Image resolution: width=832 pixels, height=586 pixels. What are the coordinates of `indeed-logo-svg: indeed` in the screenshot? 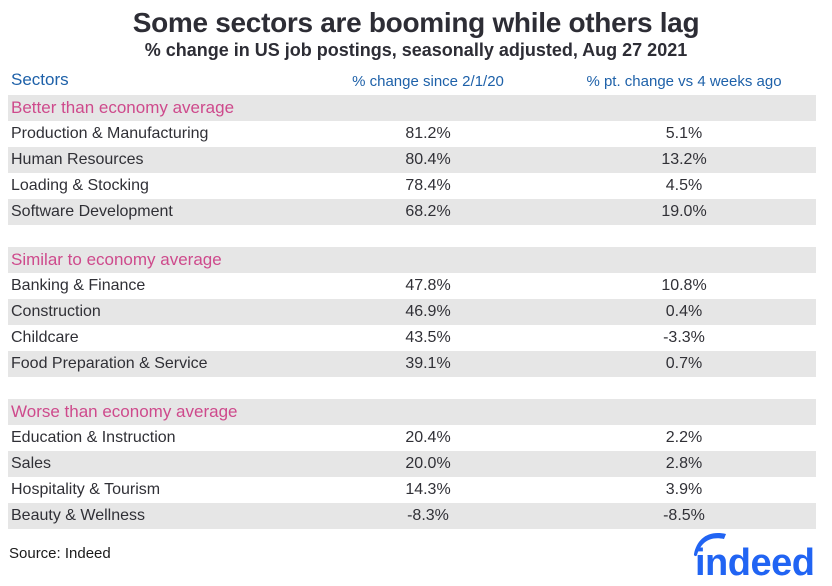 It's located at (754, 556).